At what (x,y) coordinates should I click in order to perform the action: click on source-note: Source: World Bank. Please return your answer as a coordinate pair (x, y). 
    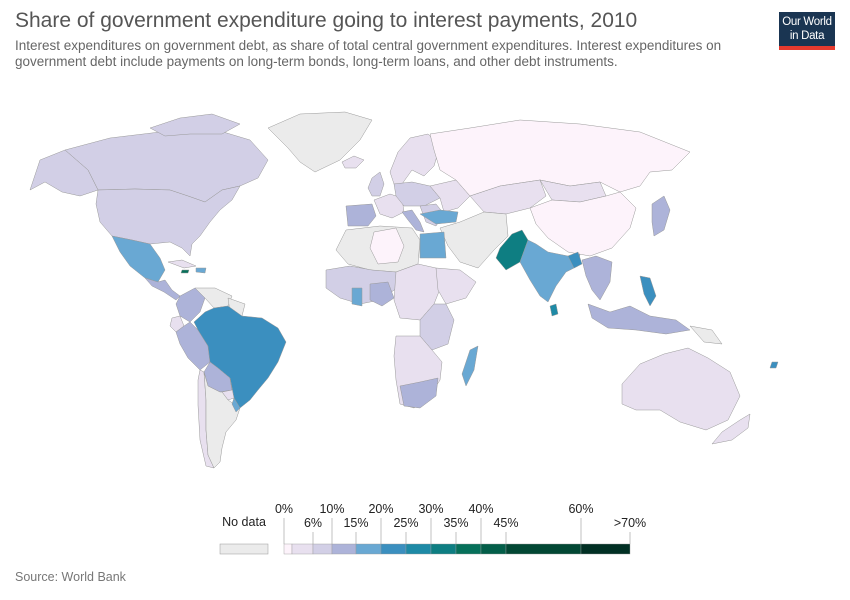
    Looking at the image, I should click on (70, 577).